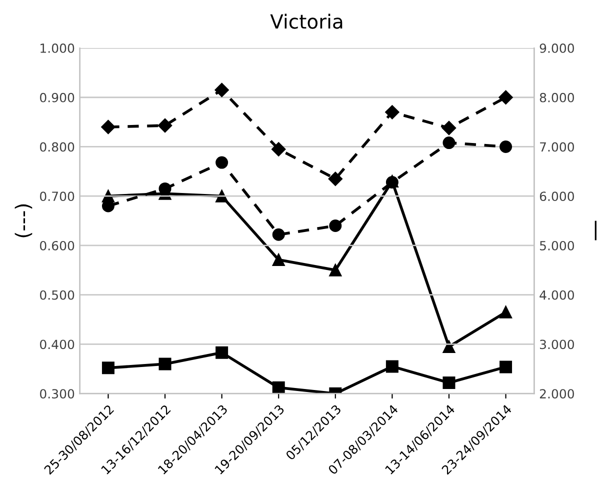 This screenshot has width=614, height=480. What do you see at coordinates (557, 345) in the screenshot?
I see `y2-tick-label: 3.000` at bounding box center [557, 345].